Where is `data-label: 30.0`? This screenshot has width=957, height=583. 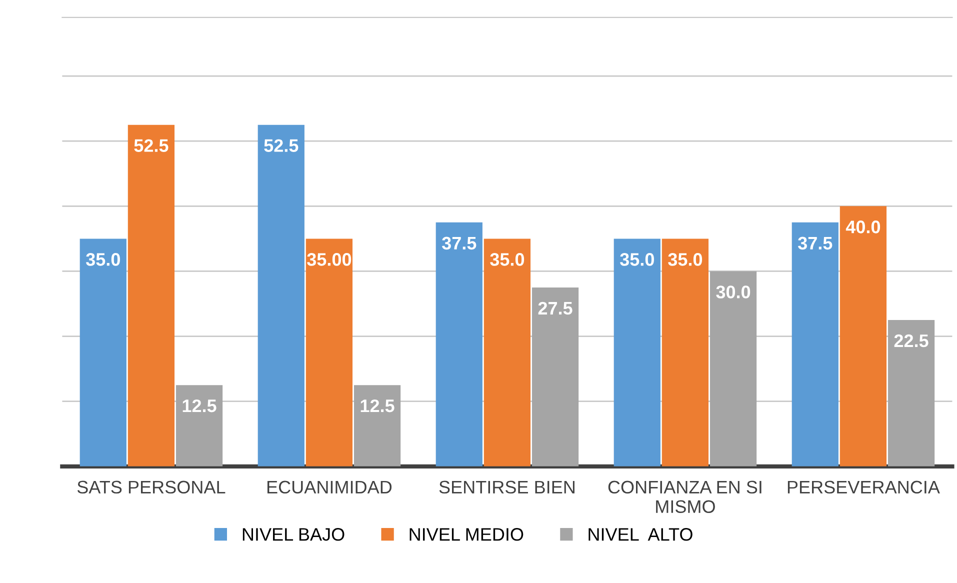
data-label: 30.0 is located at coordinates (733, 292).